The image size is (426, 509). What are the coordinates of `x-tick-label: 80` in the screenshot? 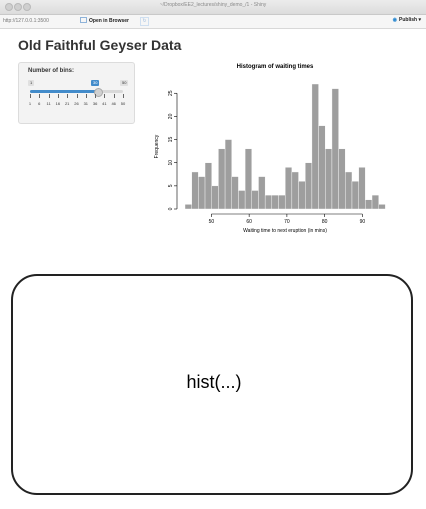 It's located at (325, 222).